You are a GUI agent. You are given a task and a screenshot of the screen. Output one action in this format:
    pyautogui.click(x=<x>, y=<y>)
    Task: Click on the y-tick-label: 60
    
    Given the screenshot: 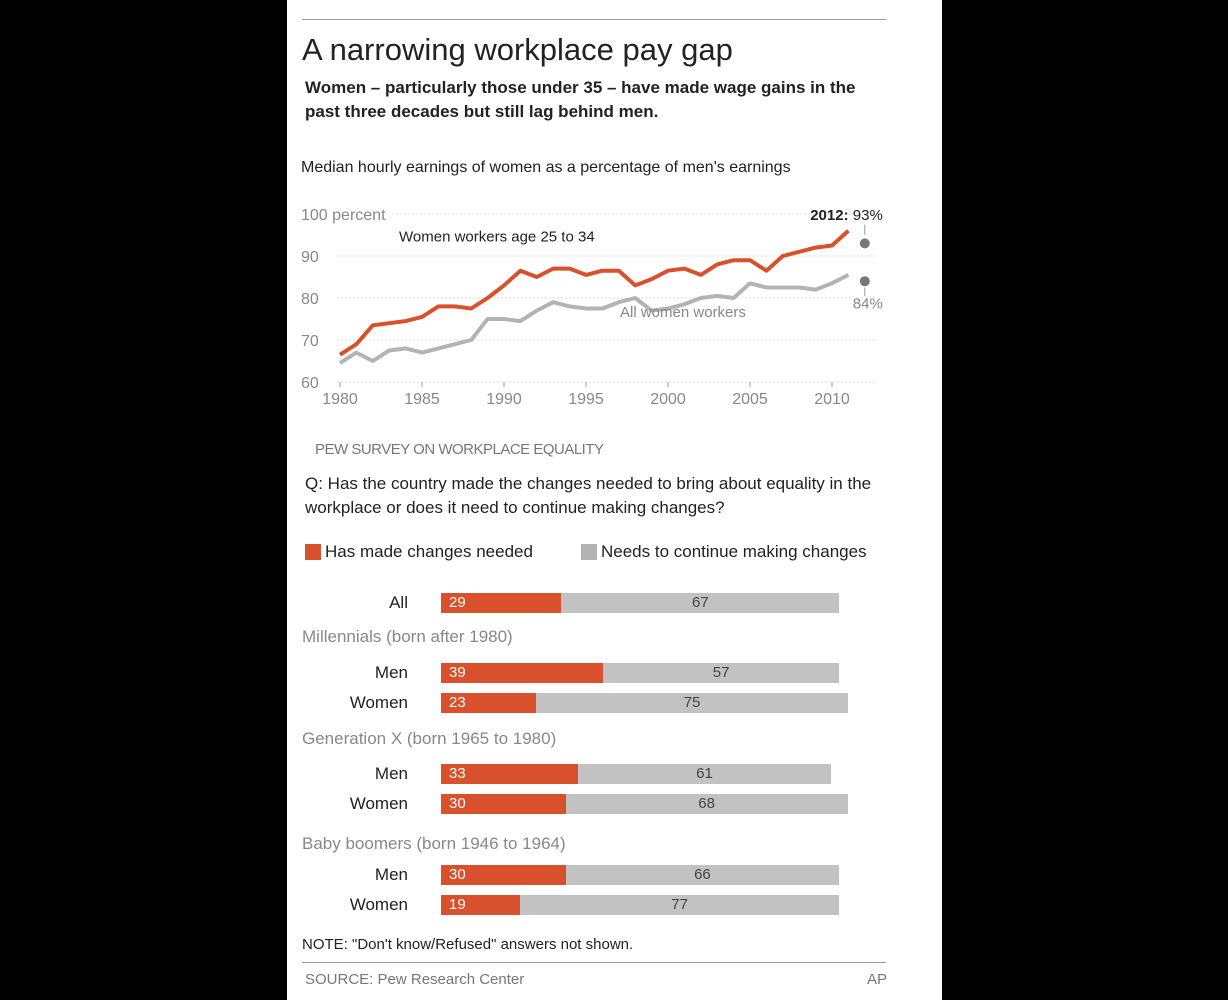 What is the action you would take?
    pyautogui.click(x=310, y=383)
    